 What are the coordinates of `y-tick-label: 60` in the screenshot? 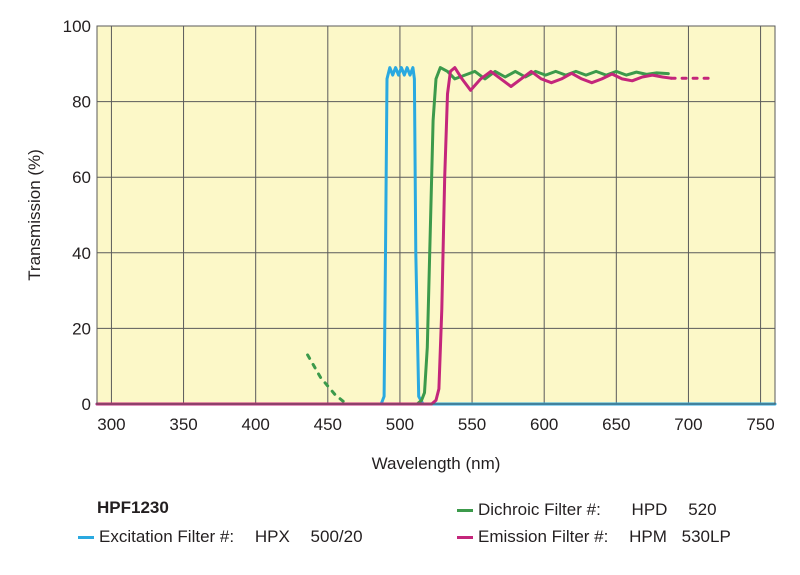 It's located at (81, 177).